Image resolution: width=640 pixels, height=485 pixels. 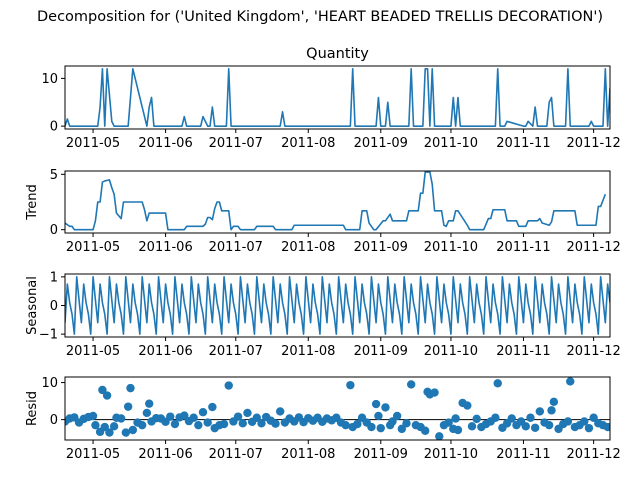 What do you see at coordinates (32, 305) in the screenshot?
I see `y-axis-label: Seasonal` at bounding box center [32, 305].